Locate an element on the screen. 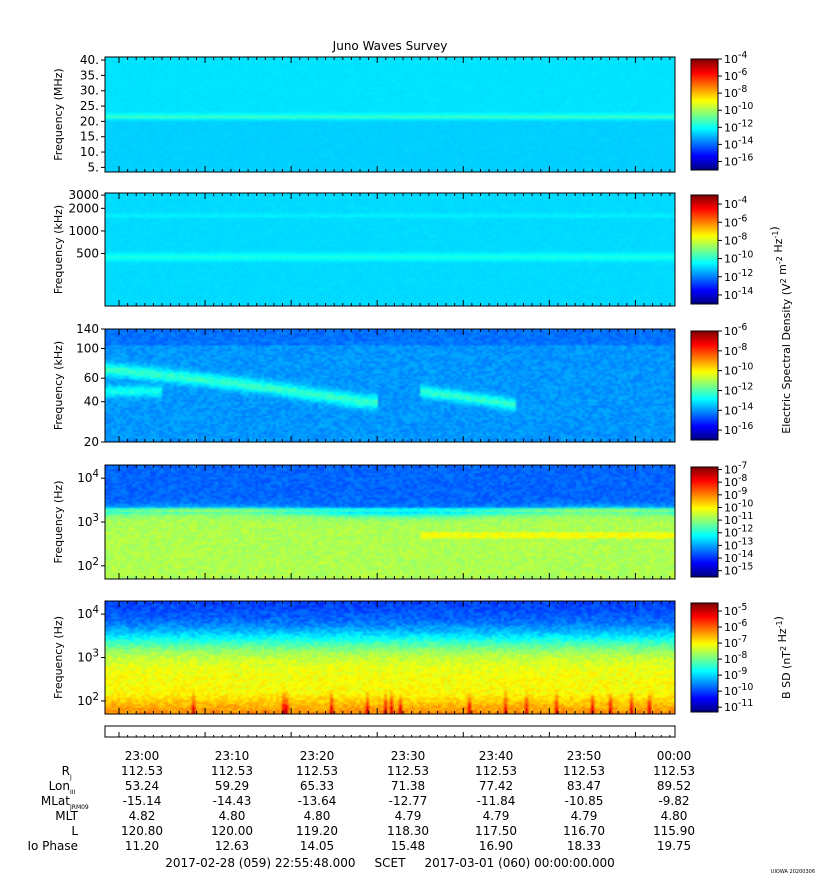 The image size is (815, 880). ephemeris-value: 120.00 is located at coordinates (232, 831).